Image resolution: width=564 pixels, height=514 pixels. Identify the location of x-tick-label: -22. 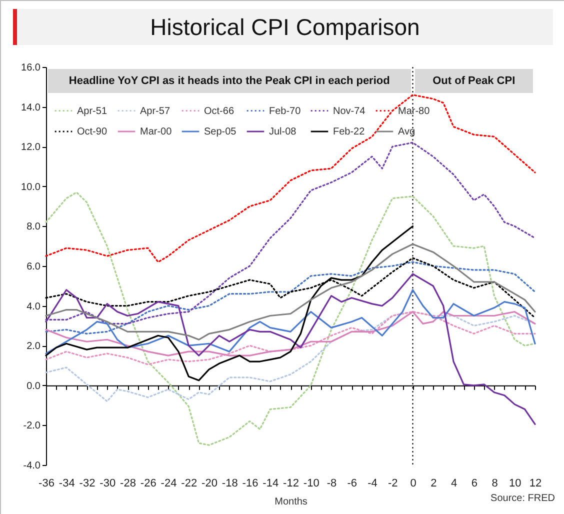
(189, 484).